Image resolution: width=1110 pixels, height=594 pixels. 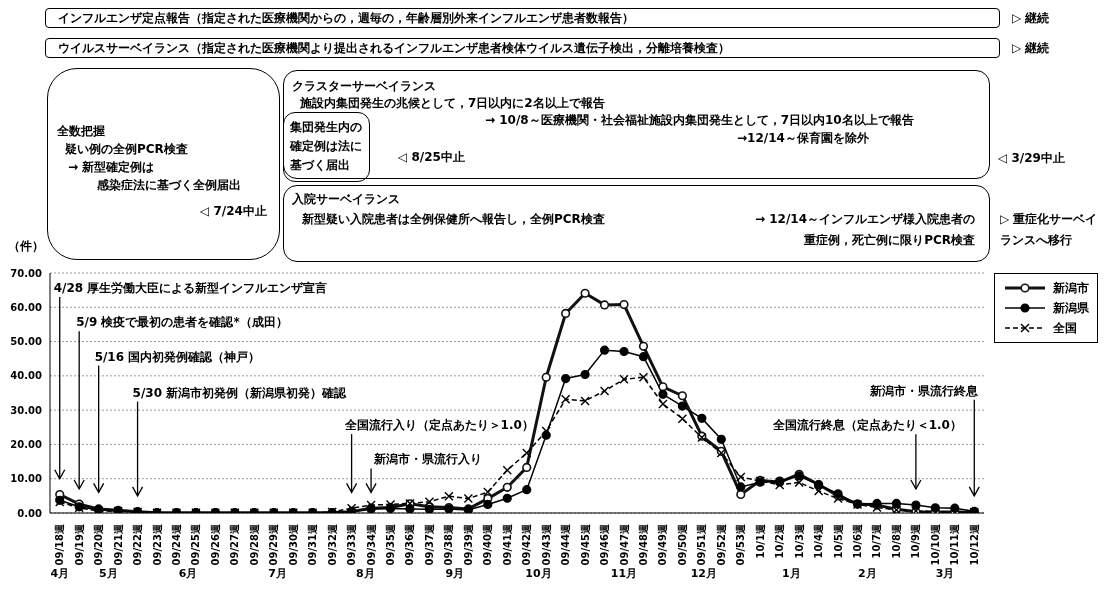 I want to click on annotation: 4/28 厚生労働大臣による新型インフルエンザ宣言, so click(x=190, y=288).